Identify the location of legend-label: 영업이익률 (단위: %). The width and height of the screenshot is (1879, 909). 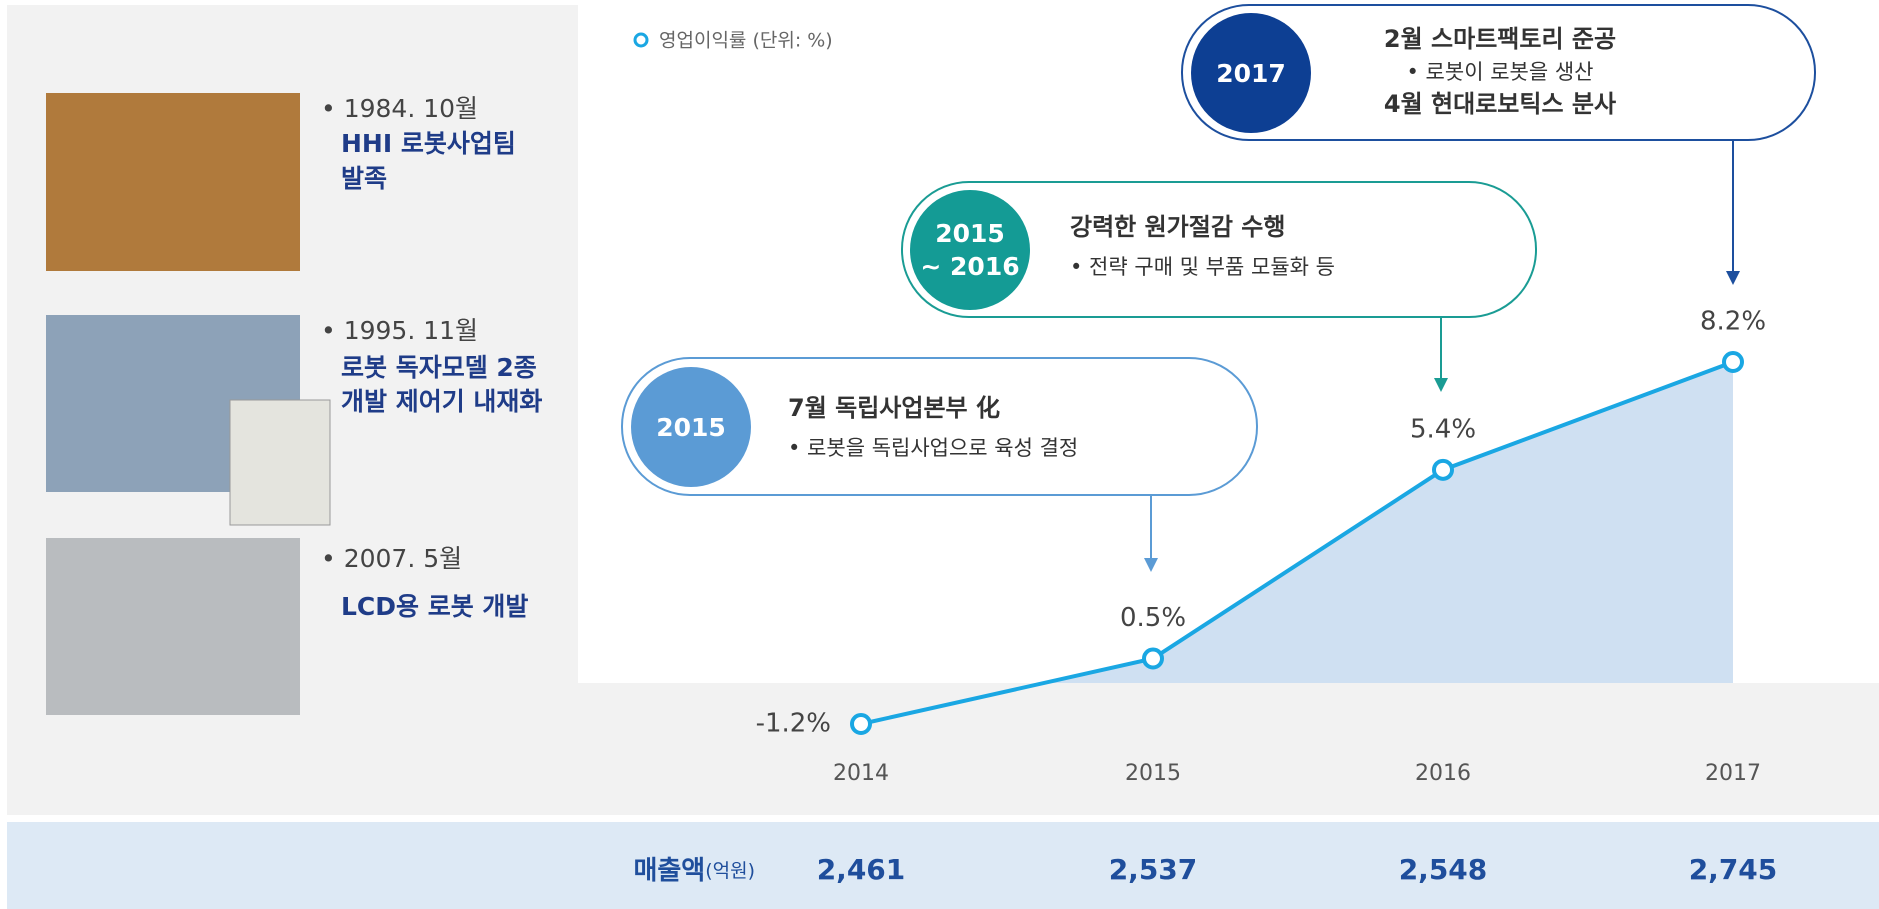
(746, 41).